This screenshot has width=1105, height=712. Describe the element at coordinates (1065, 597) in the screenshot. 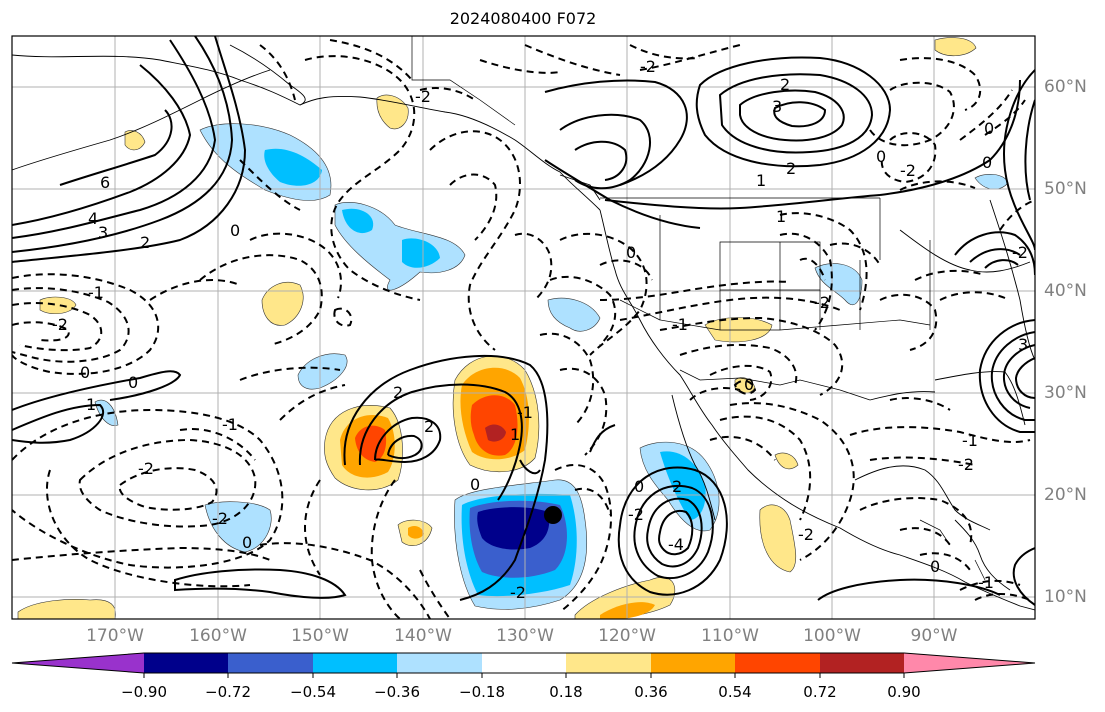

I see `lat-label: 10°N` at that location.